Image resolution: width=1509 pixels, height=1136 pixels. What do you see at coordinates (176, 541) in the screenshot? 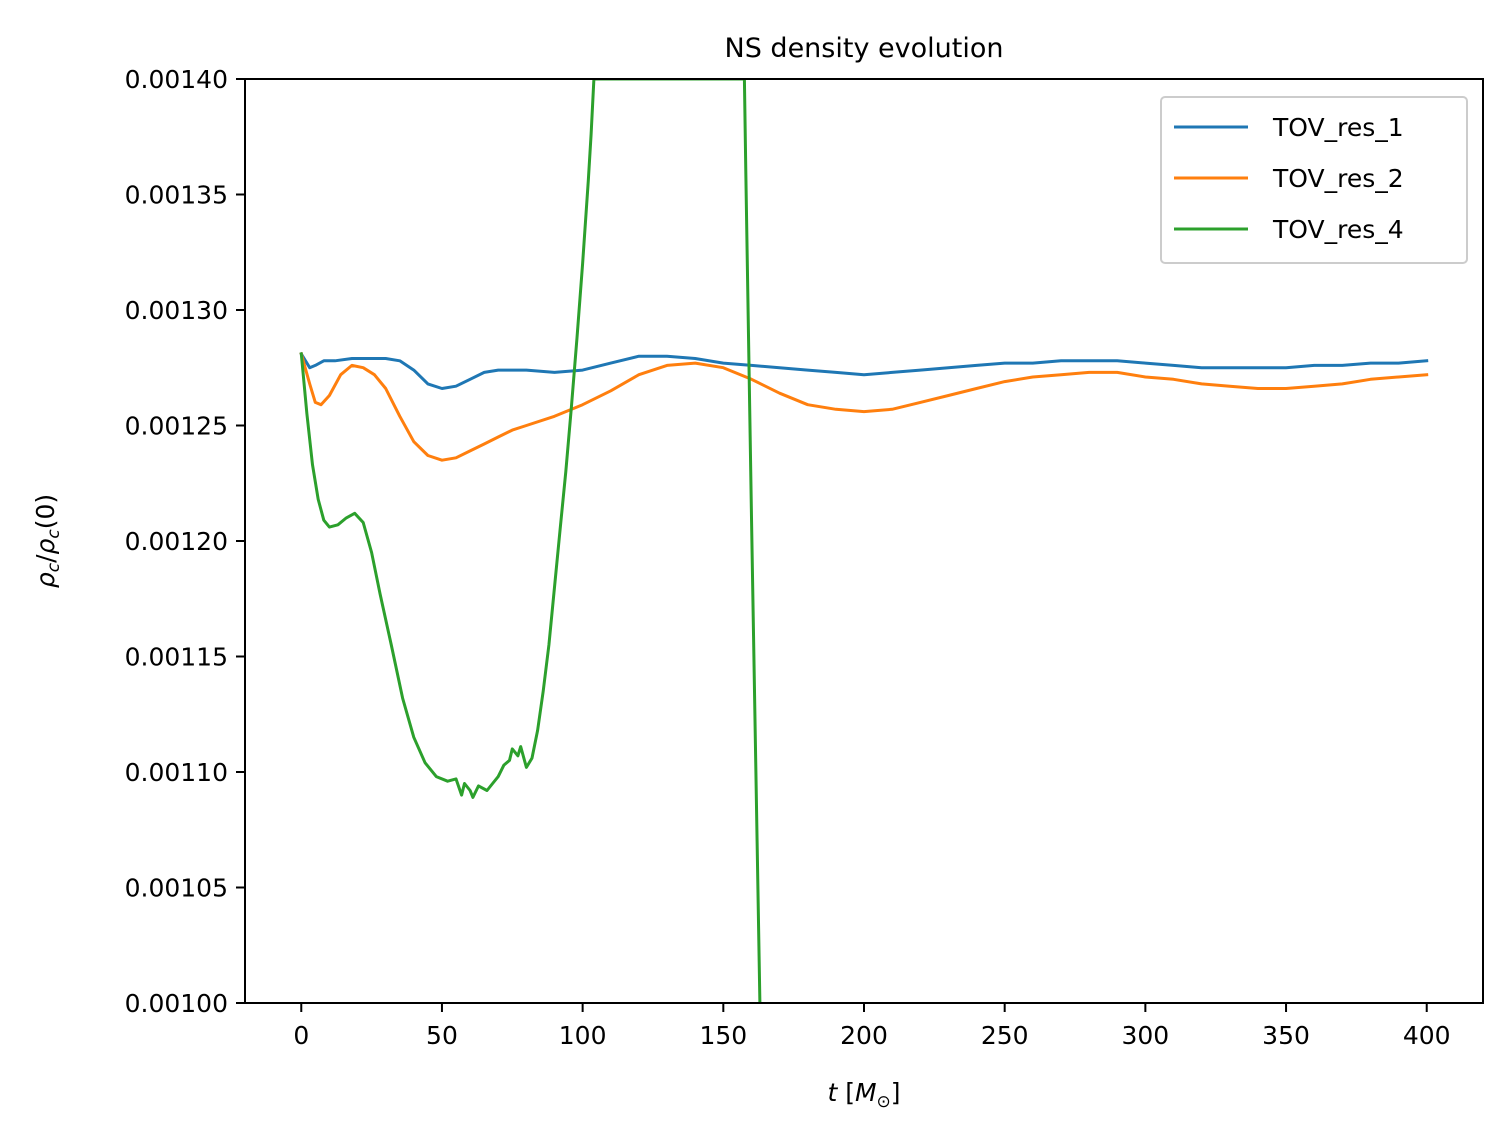
I see `y-tick-label: 0.00120` at bounding box center [176, 541].